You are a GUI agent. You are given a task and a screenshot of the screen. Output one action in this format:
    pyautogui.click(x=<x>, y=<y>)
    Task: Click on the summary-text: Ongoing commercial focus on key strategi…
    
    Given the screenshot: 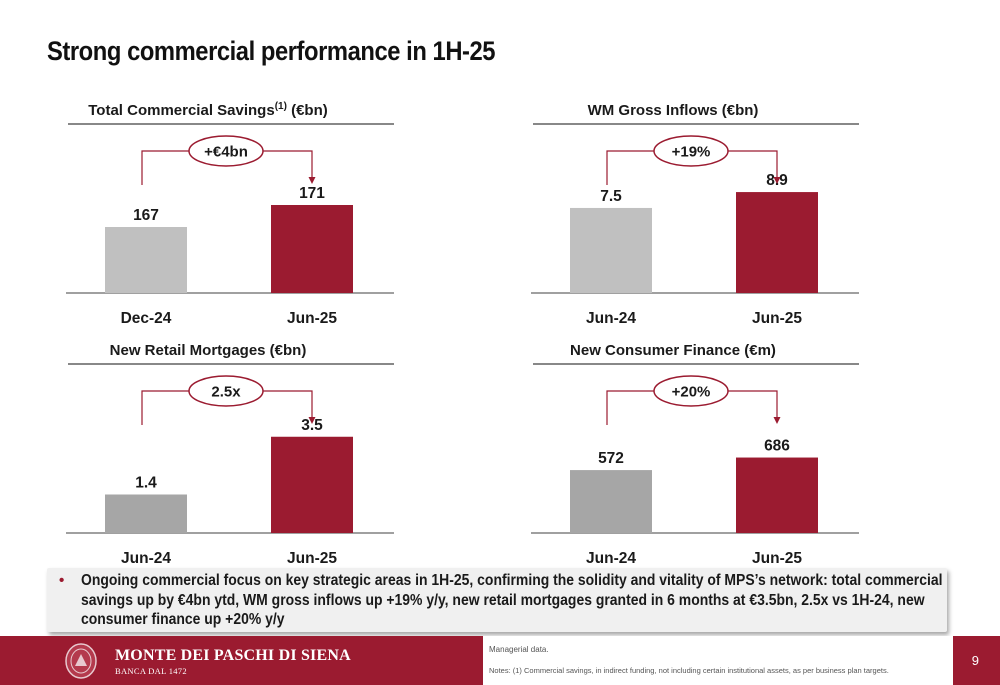 What is the action you would take?
    pyautogui.click(x=512, y=600)
    